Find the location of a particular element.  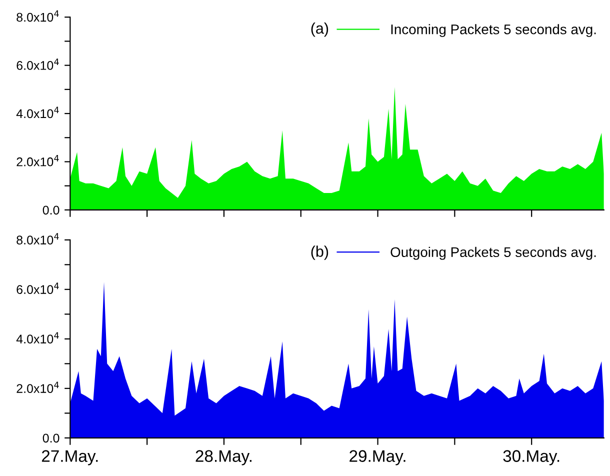

x-tick-label: 29.May. is located at coordinates (378, 458).